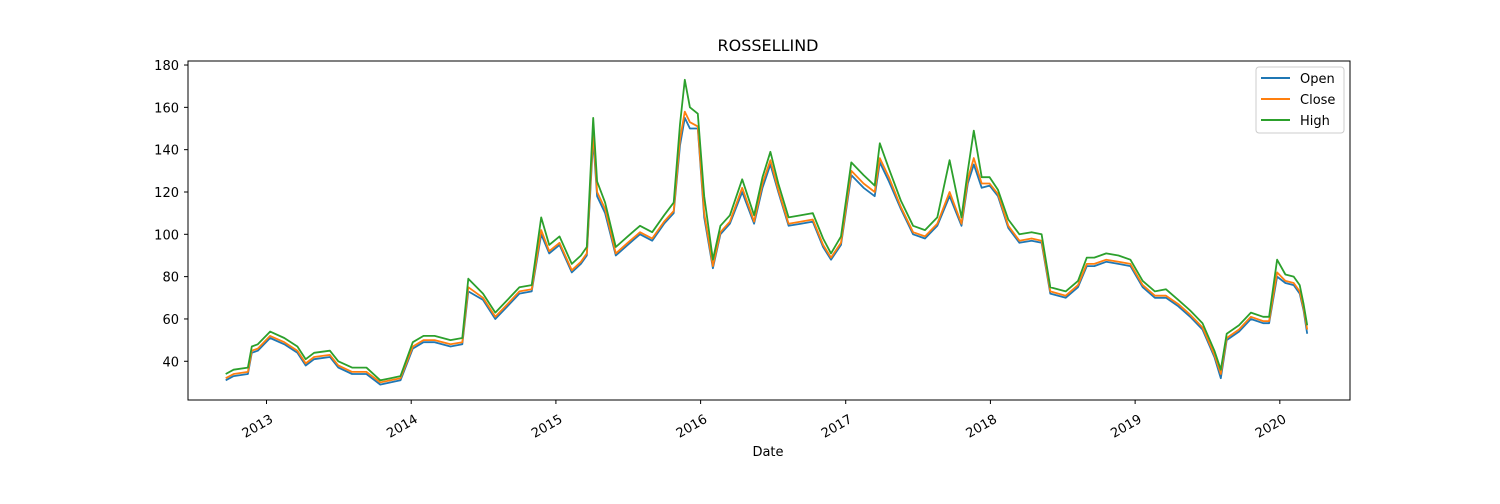 This screenshot has height=504, width=1500. Describe the element at coordinates (170, 362) in the screenshot. I see `y-tick-label: 40` at that location.